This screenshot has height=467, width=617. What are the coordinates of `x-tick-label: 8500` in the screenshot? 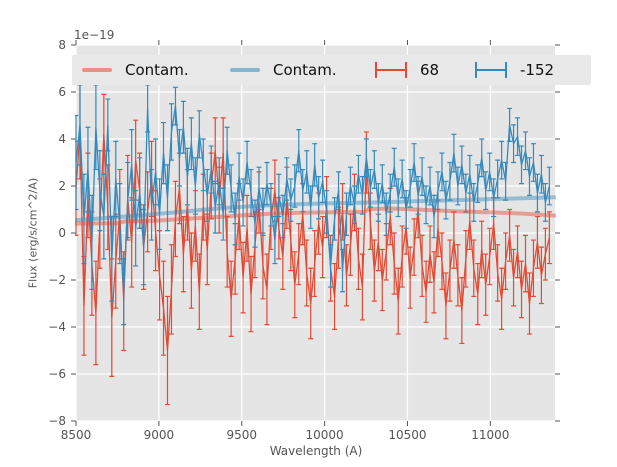 It's located at (76, 435).